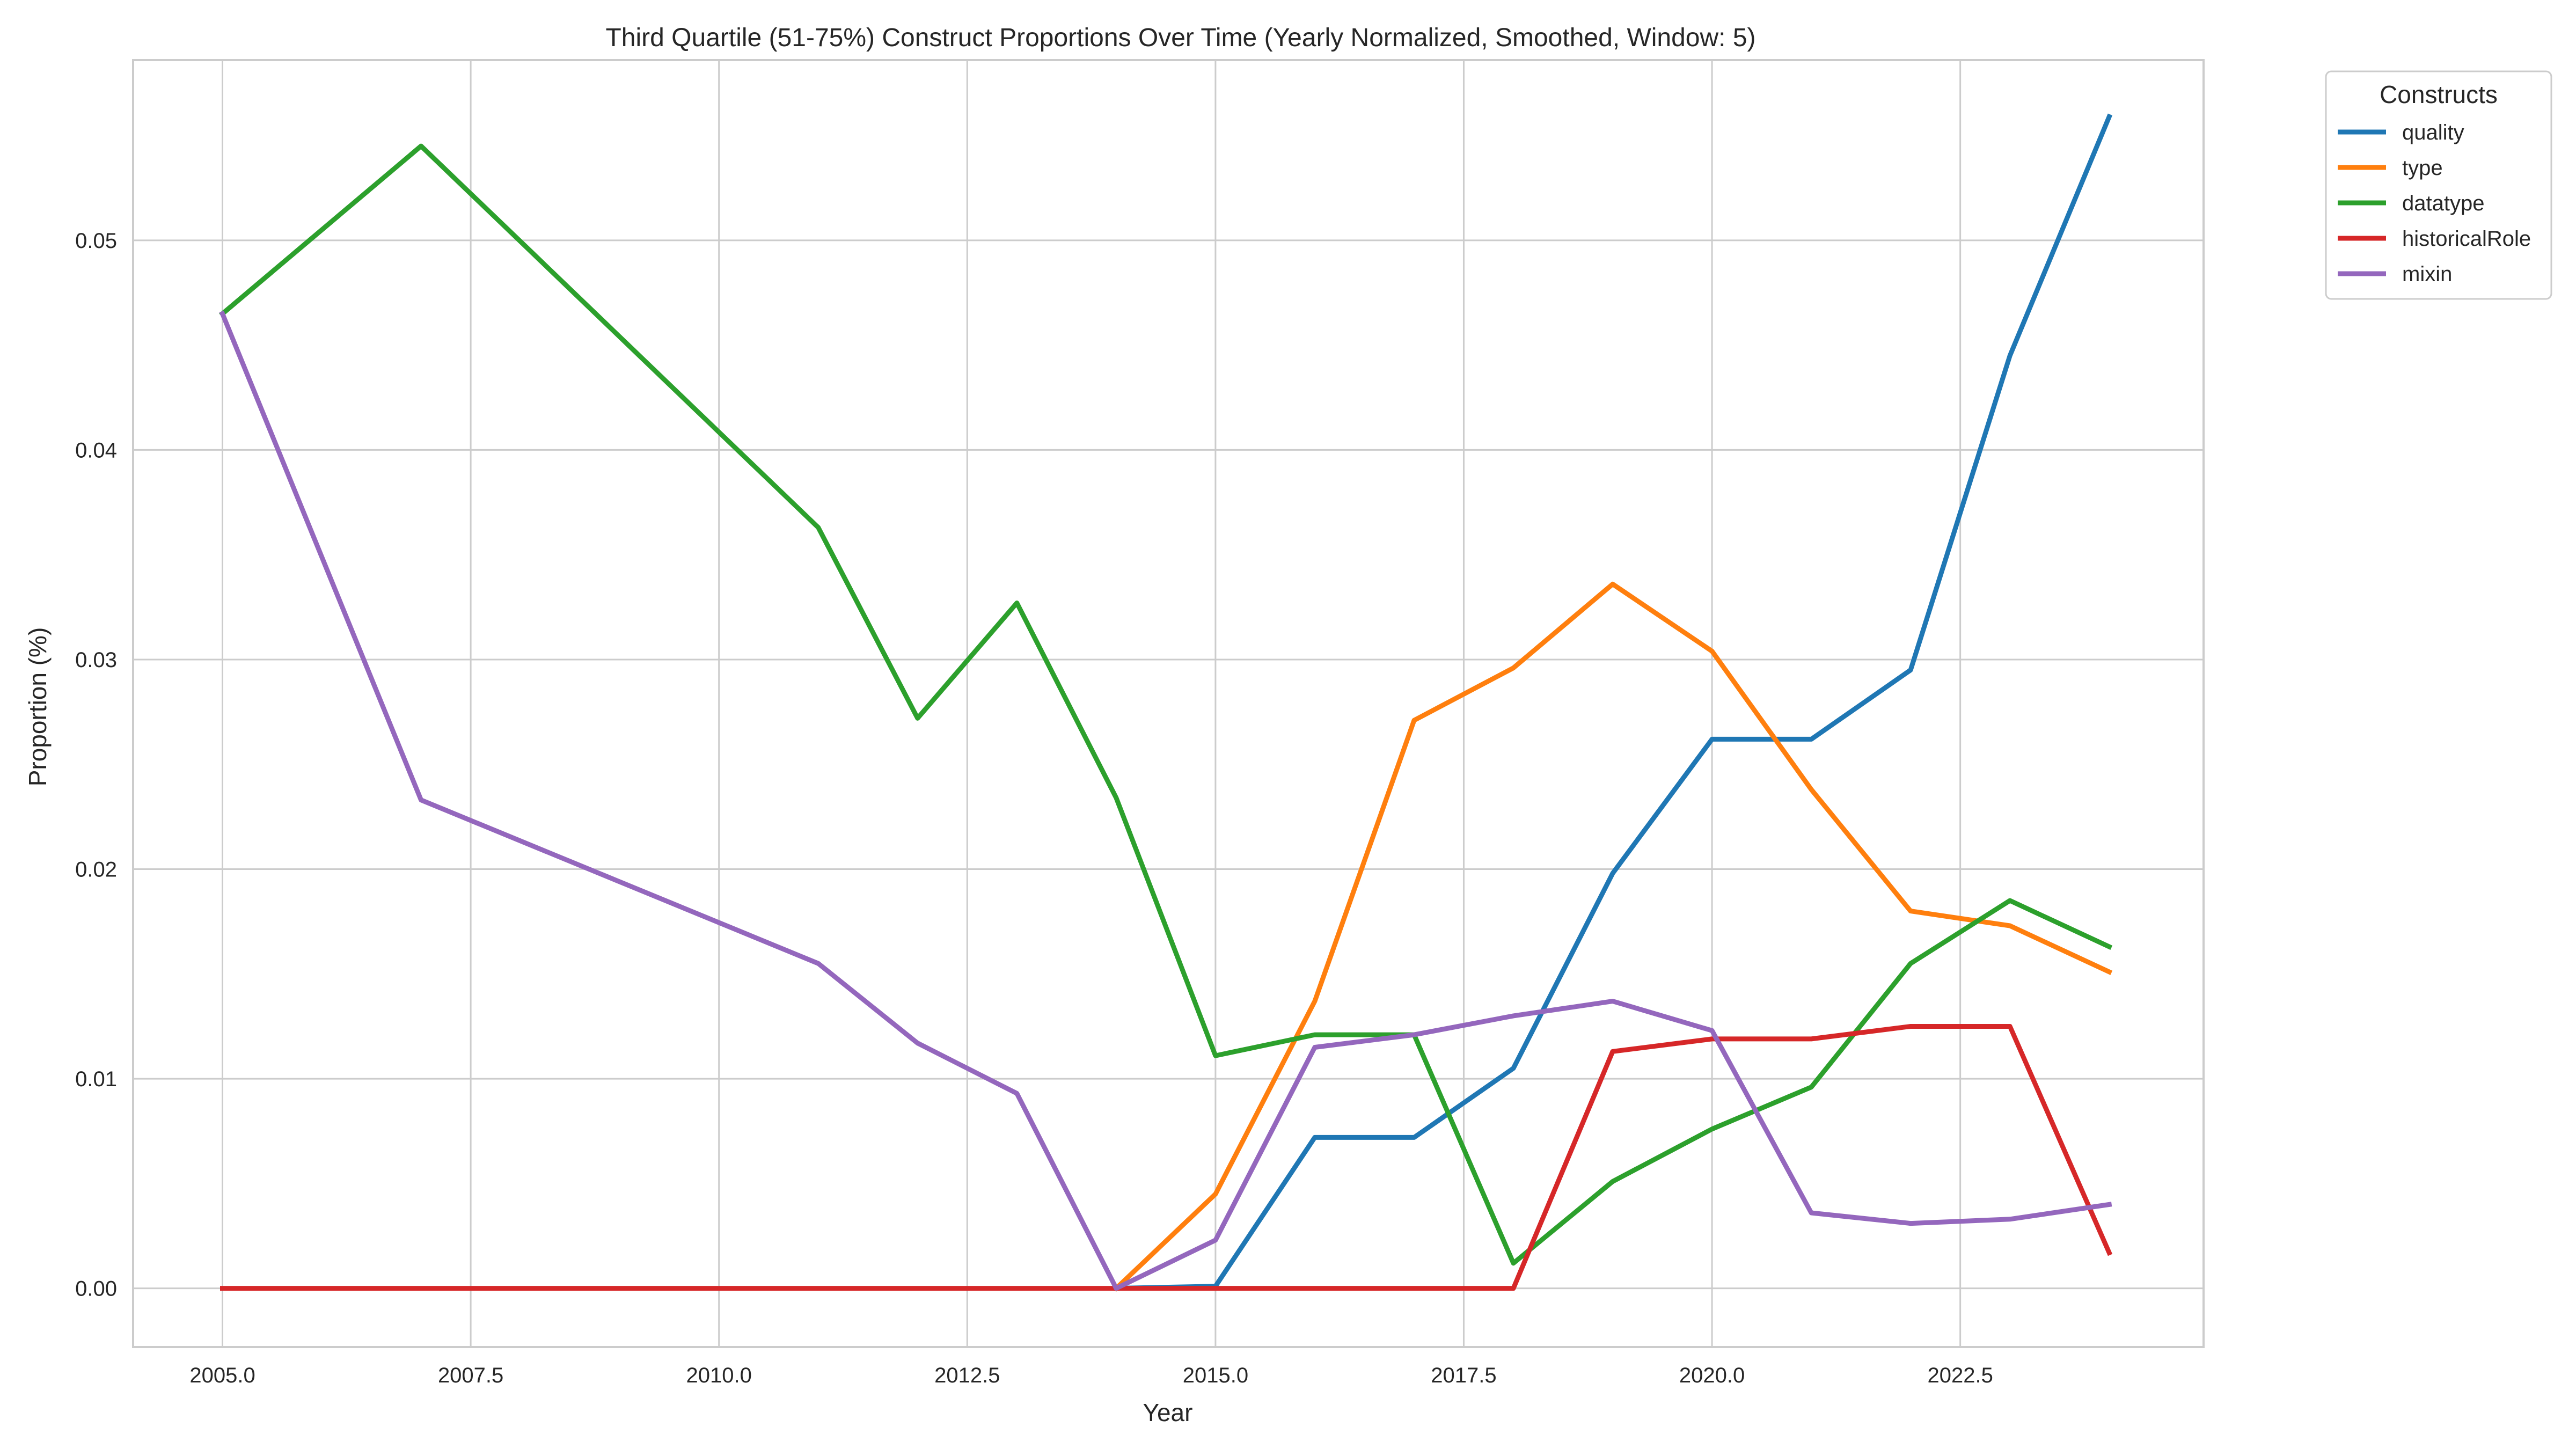  Describe the element at coordinates (2433, 132) in the screenshot. I see `legend-label-quality: quality` at that location.